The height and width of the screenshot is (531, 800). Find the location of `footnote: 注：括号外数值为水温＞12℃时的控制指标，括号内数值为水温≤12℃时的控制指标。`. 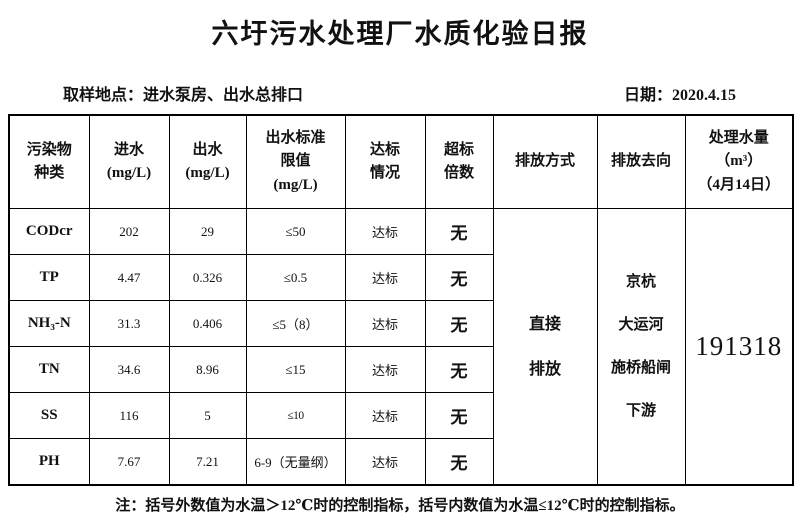

footnote: 注：括号外数值为水温＞12℃时的控制指标，括号内数值为水温≤12℃时的控制指标。 is located at coordinates (400, 506).